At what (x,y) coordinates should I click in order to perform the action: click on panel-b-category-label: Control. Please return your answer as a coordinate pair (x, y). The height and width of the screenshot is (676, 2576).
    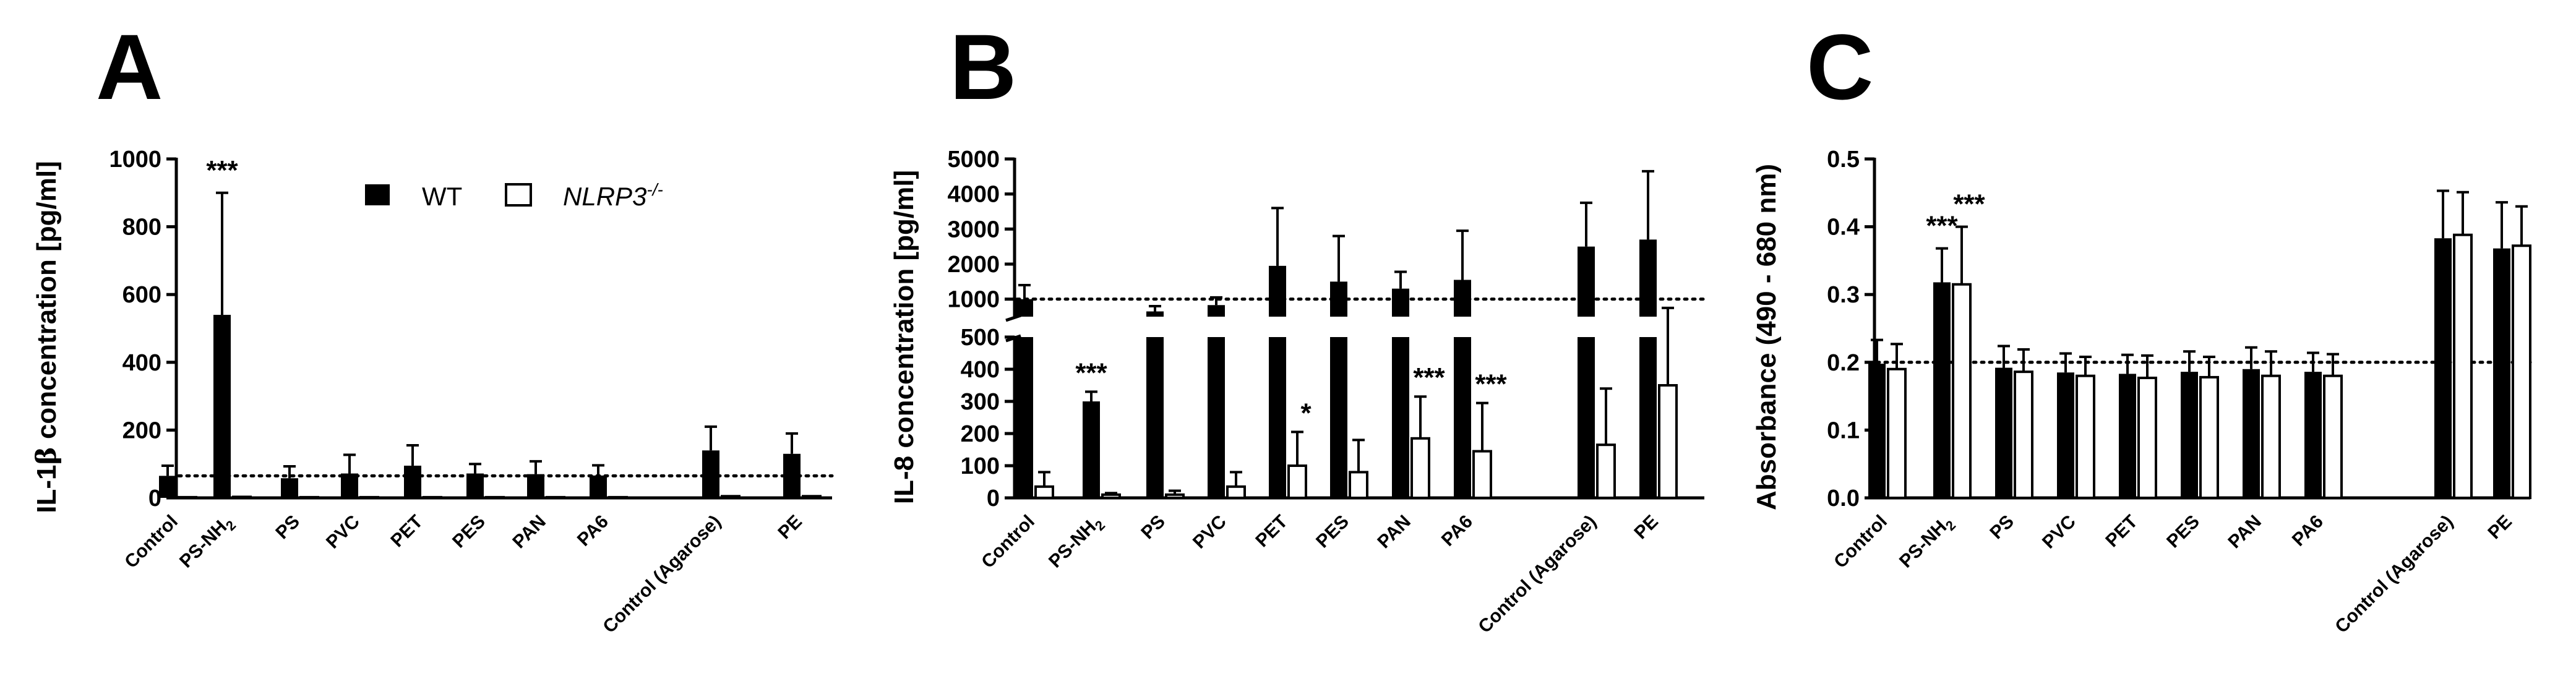
    Looking at the image, I should click on (1008, 542).